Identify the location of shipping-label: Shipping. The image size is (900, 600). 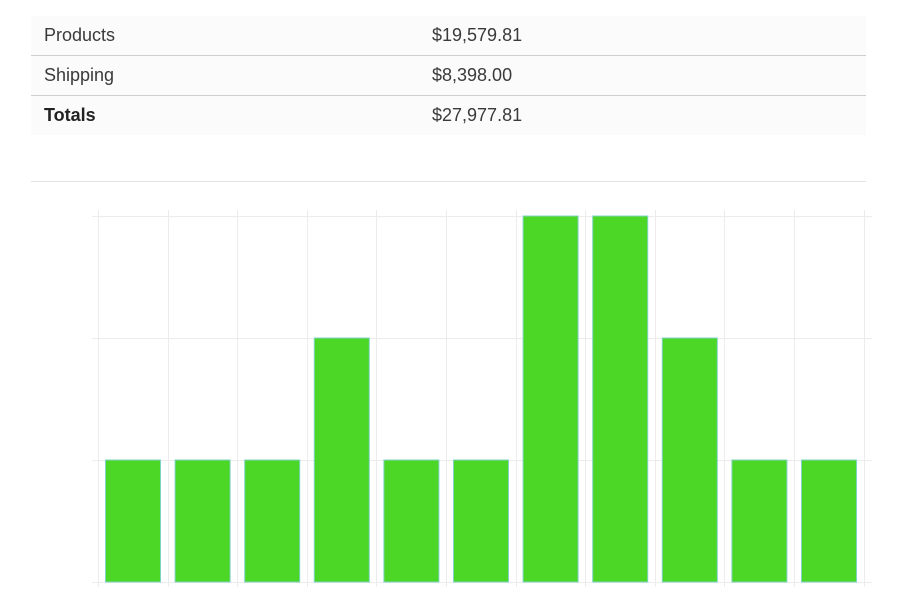
(225, 75).